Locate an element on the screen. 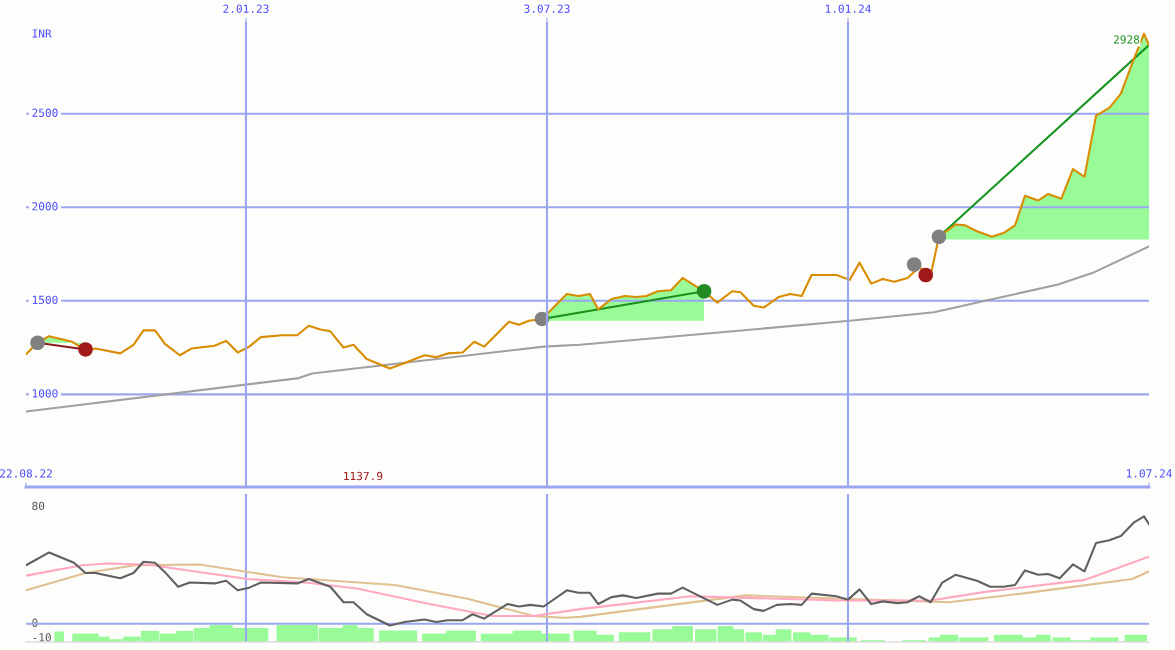 This screenshot has height=650, width=1175. y-tick-label: 2500 is located at coordinates (45, 112).